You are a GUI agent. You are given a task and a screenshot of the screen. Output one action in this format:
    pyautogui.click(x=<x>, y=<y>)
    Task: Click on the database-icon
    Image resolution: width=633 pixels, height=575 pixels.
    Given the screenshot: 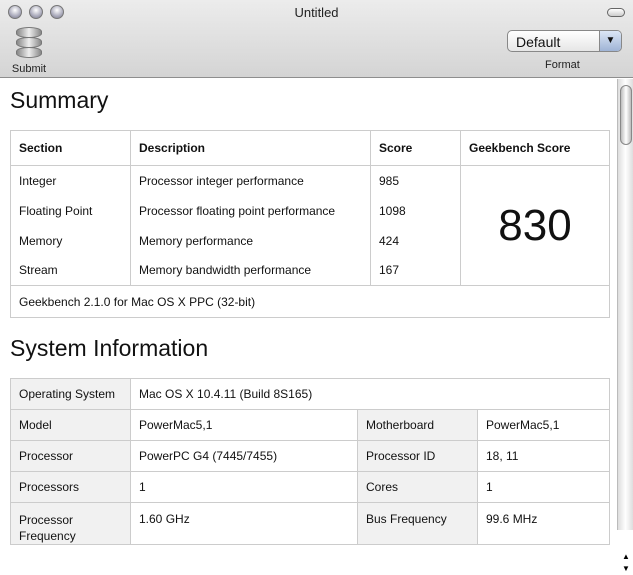 What is the action you would take?
    pyautogui.click(x=29, y=43)
    